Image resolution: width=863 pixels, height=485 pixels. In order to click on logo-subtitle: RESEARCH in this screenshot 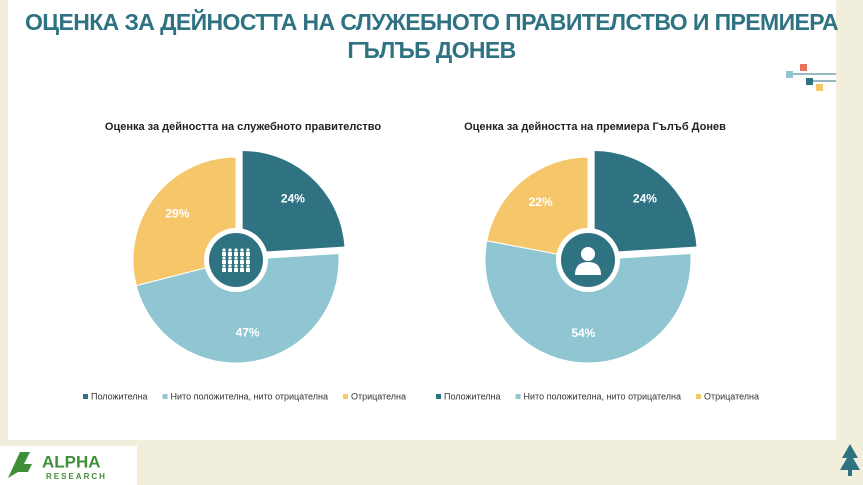, I will do `click(76, 476)`.